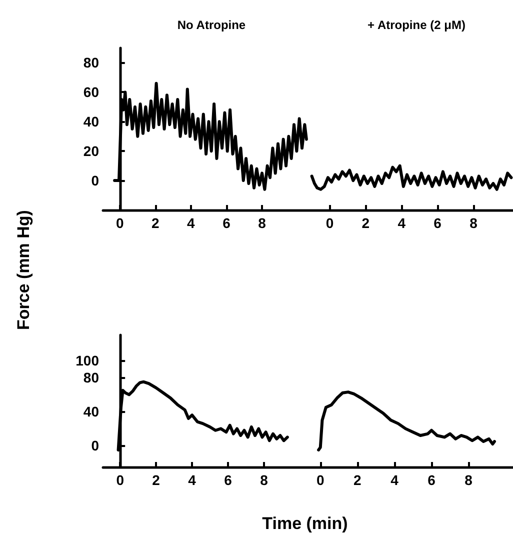  I want to click on chart-title: + Atropine (2 μM), so click(417, 25).